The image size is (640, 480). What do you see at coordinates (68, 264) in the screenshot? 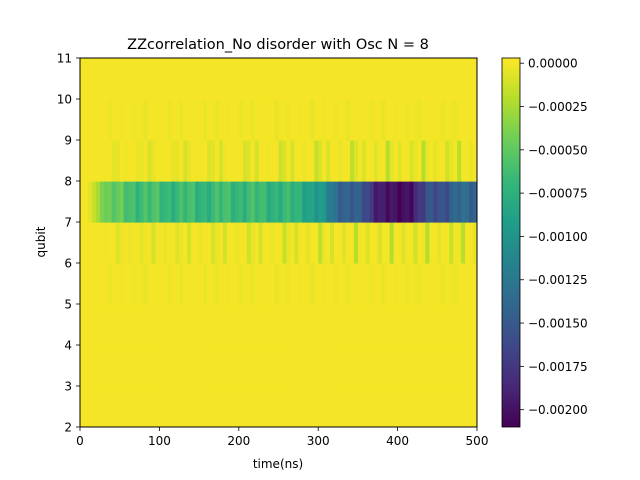
I see `y-tick-label: 6` at bounding box center [68, 264].